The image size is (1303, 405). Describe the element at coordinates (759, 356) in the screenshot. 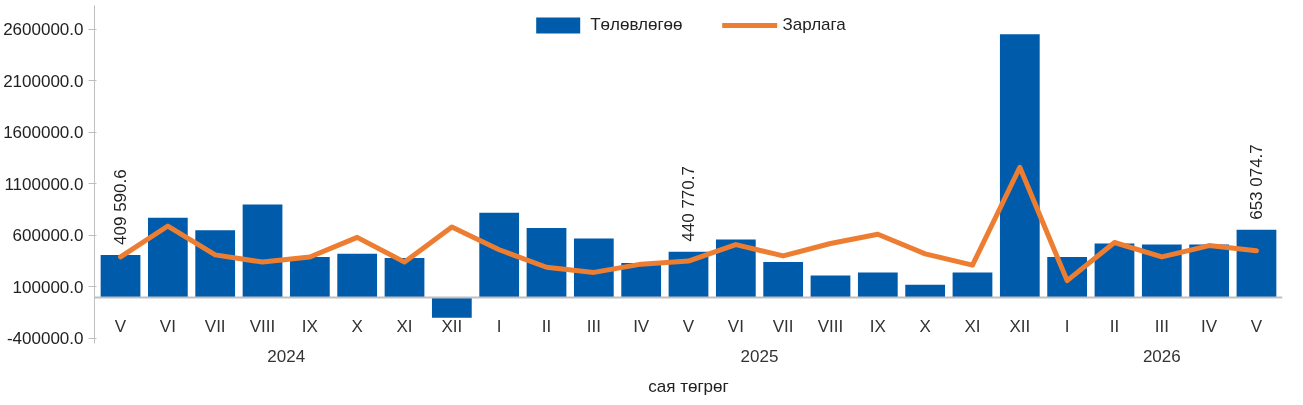

I see `text: 2025` at that location.